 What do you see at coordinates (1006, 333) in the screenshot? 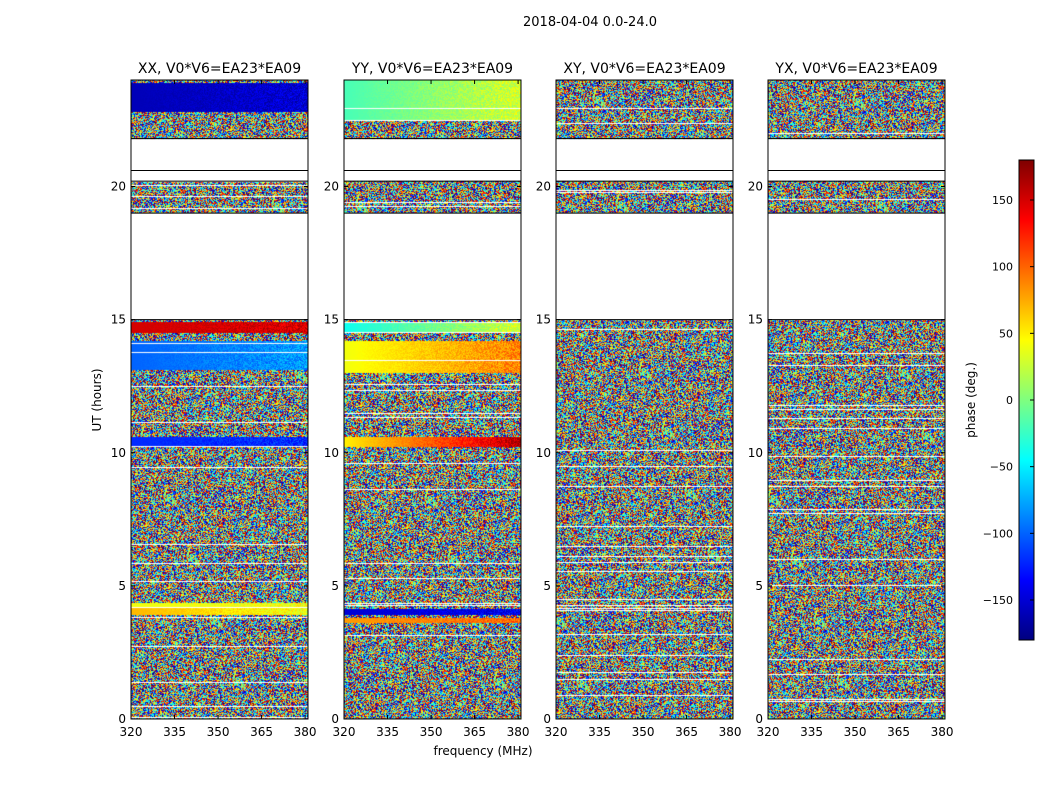
I see `colorbar-tick-label: 50` at bounding box center [1006, 333].